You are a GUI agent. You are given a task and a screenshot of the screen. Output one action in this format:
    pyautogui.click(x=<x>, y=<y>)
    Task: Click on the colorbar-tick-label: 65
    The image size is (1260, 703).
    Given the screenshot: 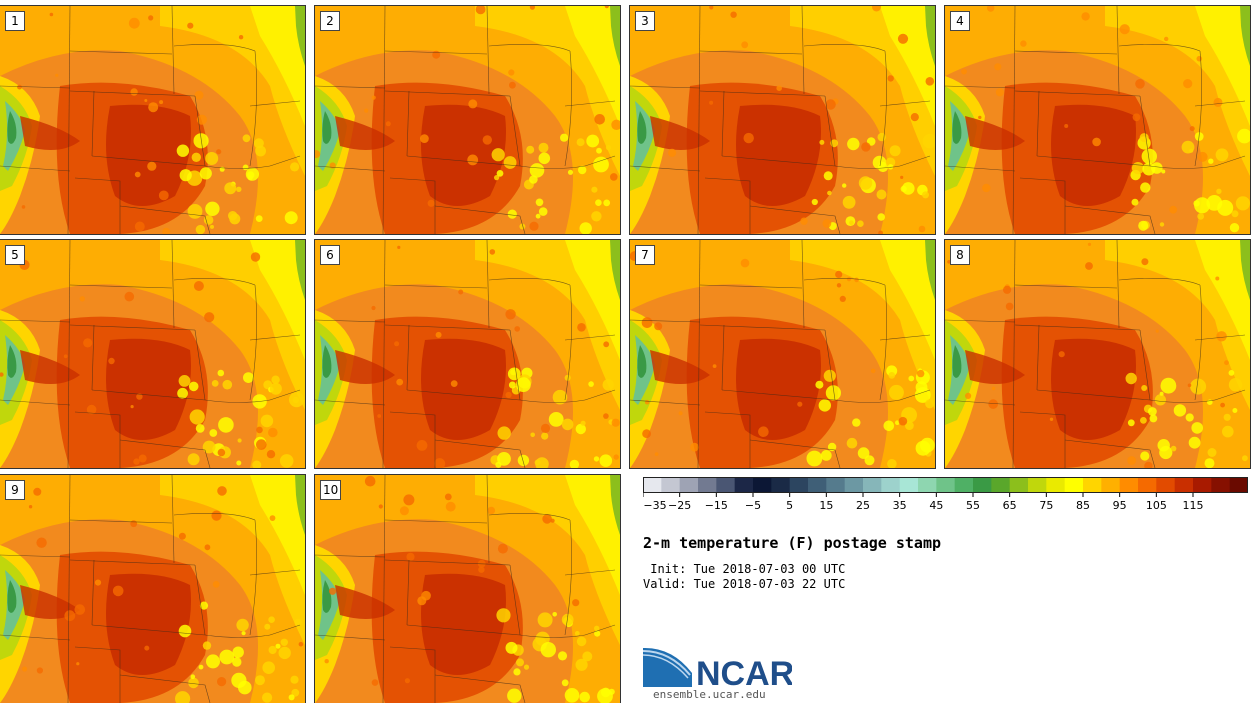 What is the action you would take?
    pyautogui.click(x=1010, y=505)
    